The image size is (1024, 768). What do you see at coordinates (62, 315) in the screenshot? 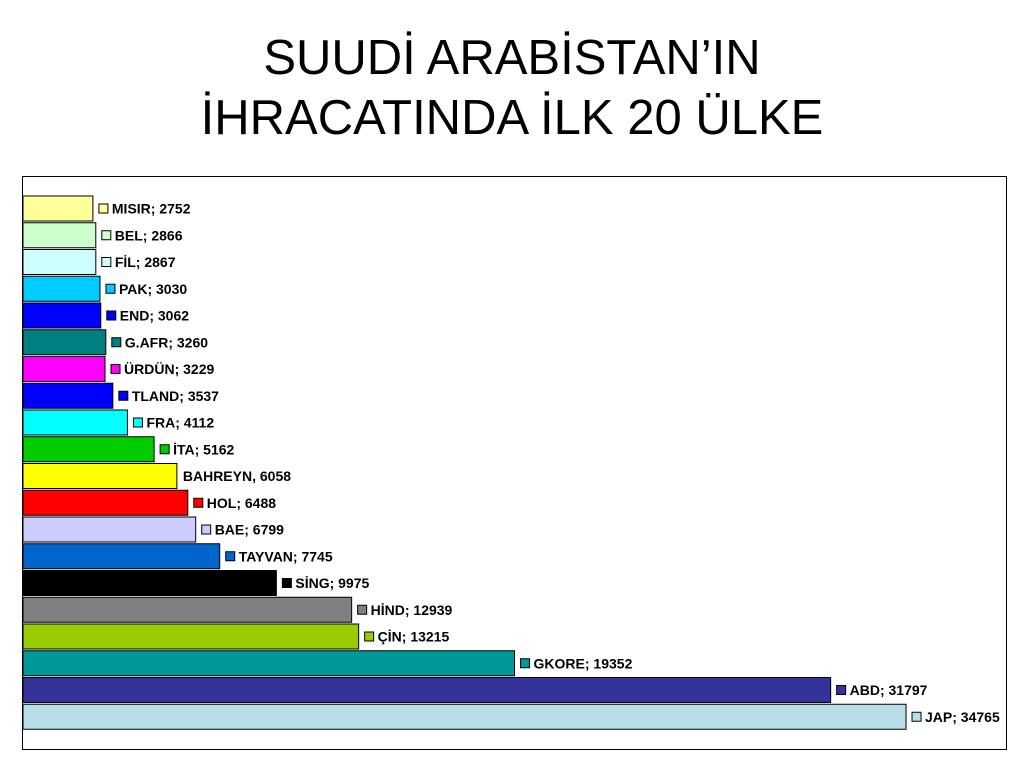
I see `bar-end` at bounding box center [62, 315].